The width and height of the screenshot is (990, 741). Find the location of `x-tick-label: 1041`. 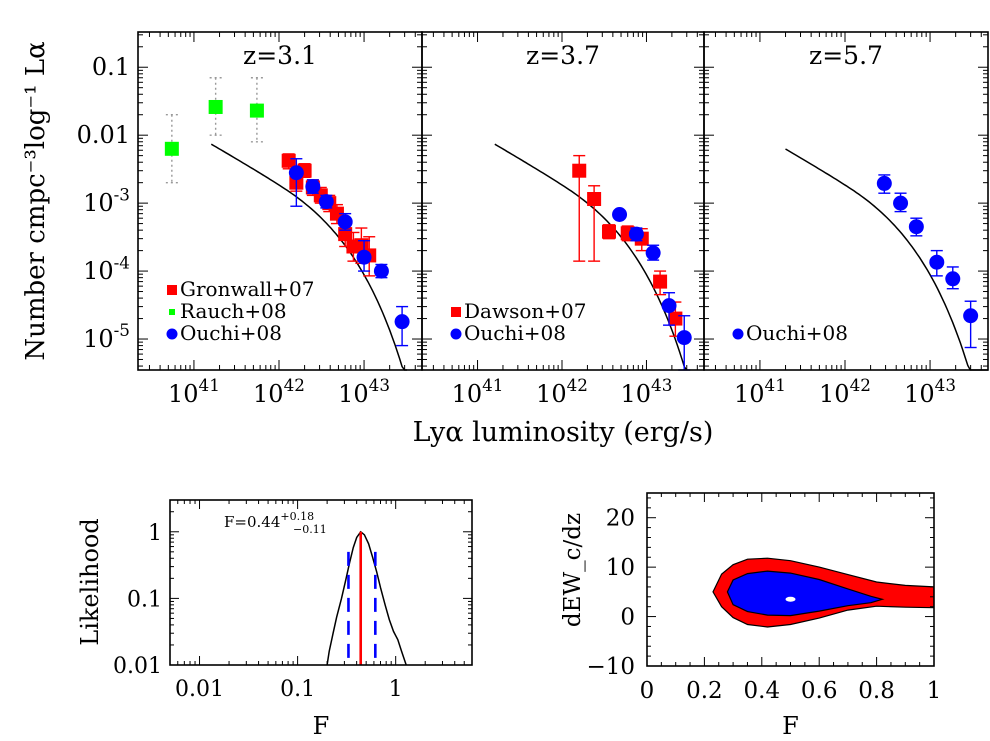

x-tick-label: 1041 is located at coordinates (194, 391).